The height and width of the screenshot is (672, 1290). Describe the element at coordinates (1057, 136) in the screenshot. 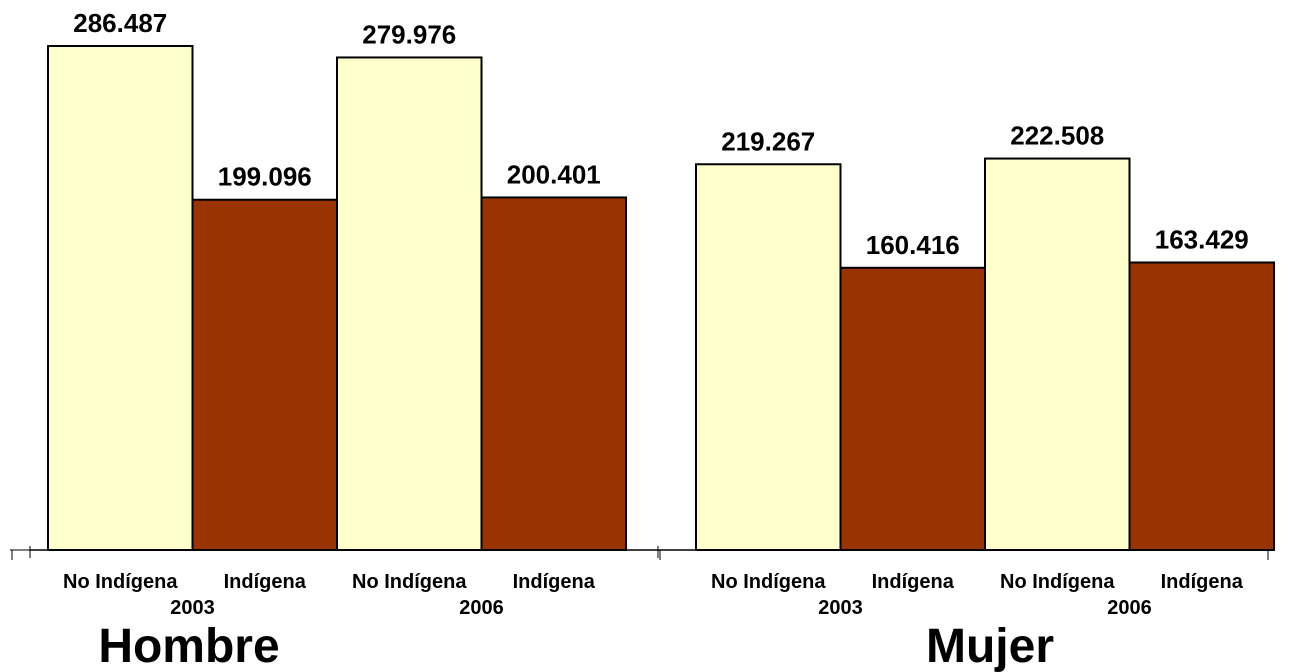

I see `data-label: 222.508` at that location.